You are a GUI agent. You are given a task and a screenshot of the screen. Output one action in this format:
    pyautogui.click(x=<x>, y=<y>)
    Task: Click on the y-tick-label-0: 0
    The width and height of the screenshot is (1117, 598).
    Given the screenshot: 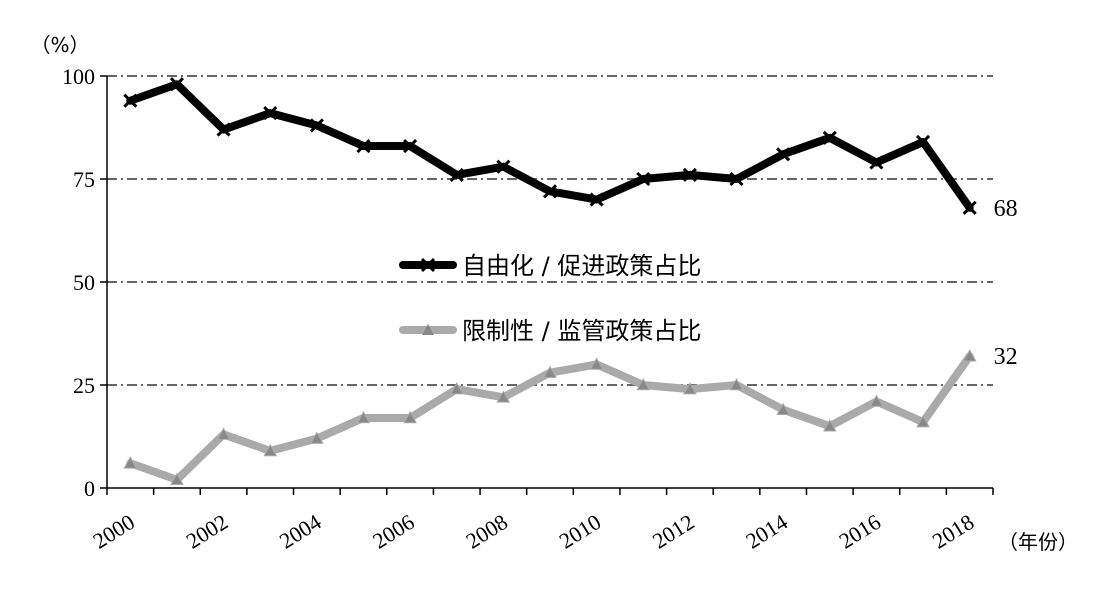 What is the action you would take?
    pyautogui.click(x=89, y=488)
    